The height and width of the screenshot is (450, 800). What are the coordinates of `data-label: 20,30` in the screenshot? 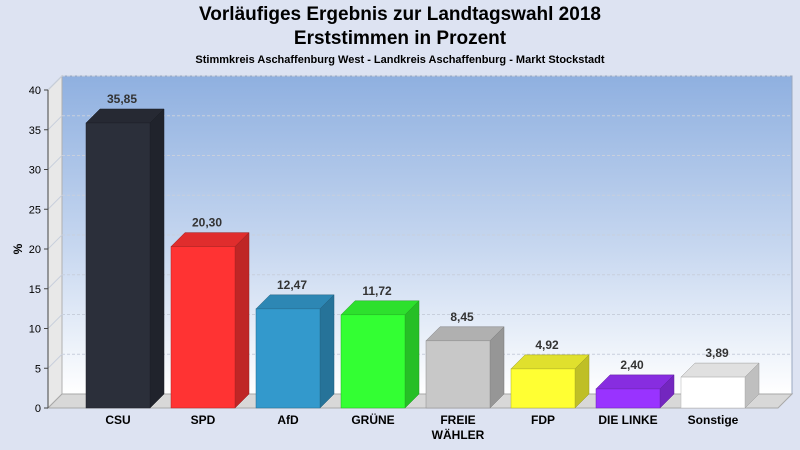 It's located at (207, 223).